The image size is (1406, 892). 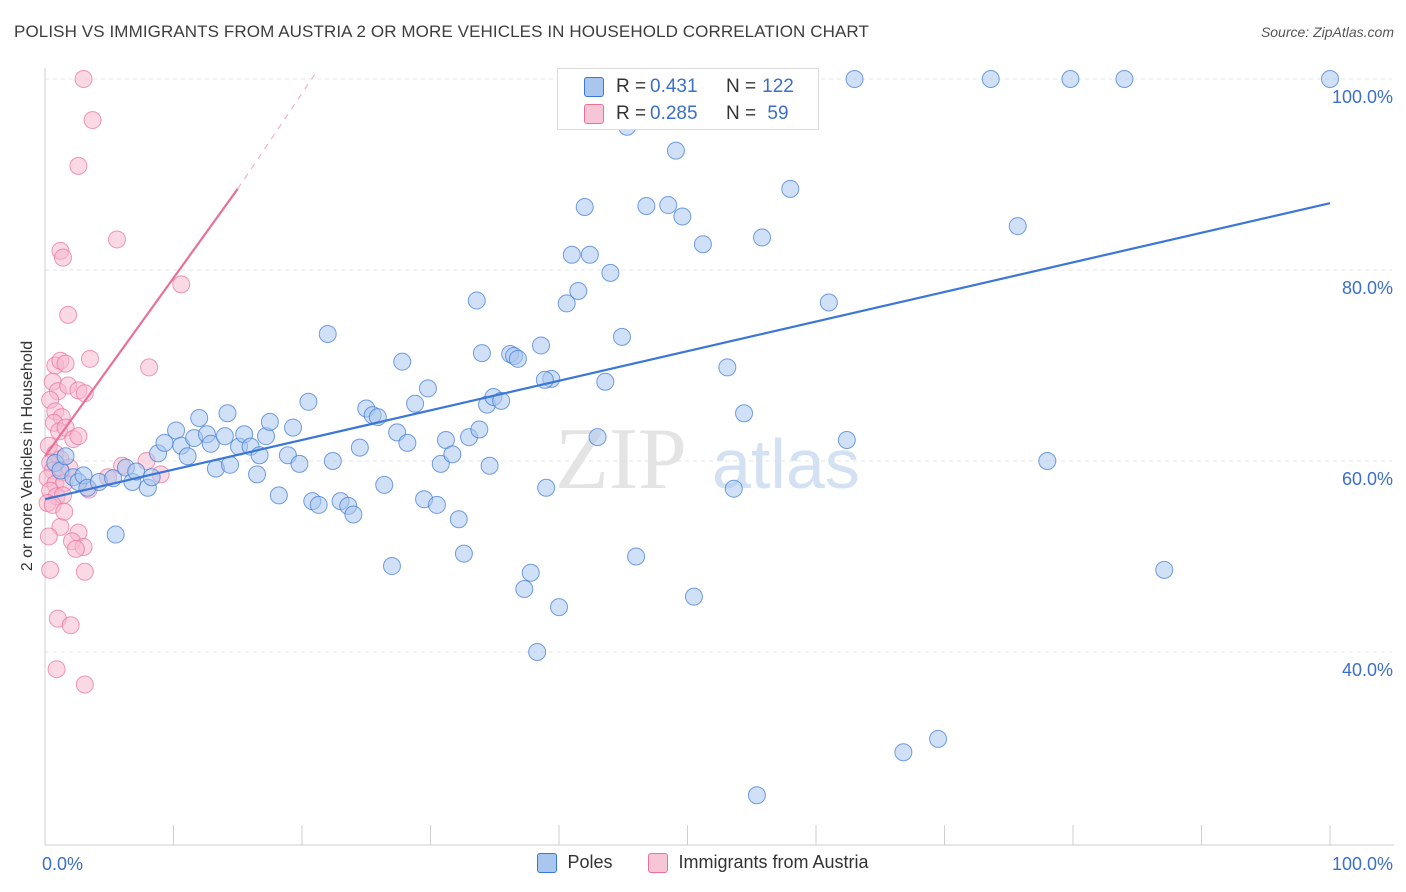 I want to click on y-tick-labels: 40.0% 60.0% 80.0% 100.0%, so click(x=1362, y=383).